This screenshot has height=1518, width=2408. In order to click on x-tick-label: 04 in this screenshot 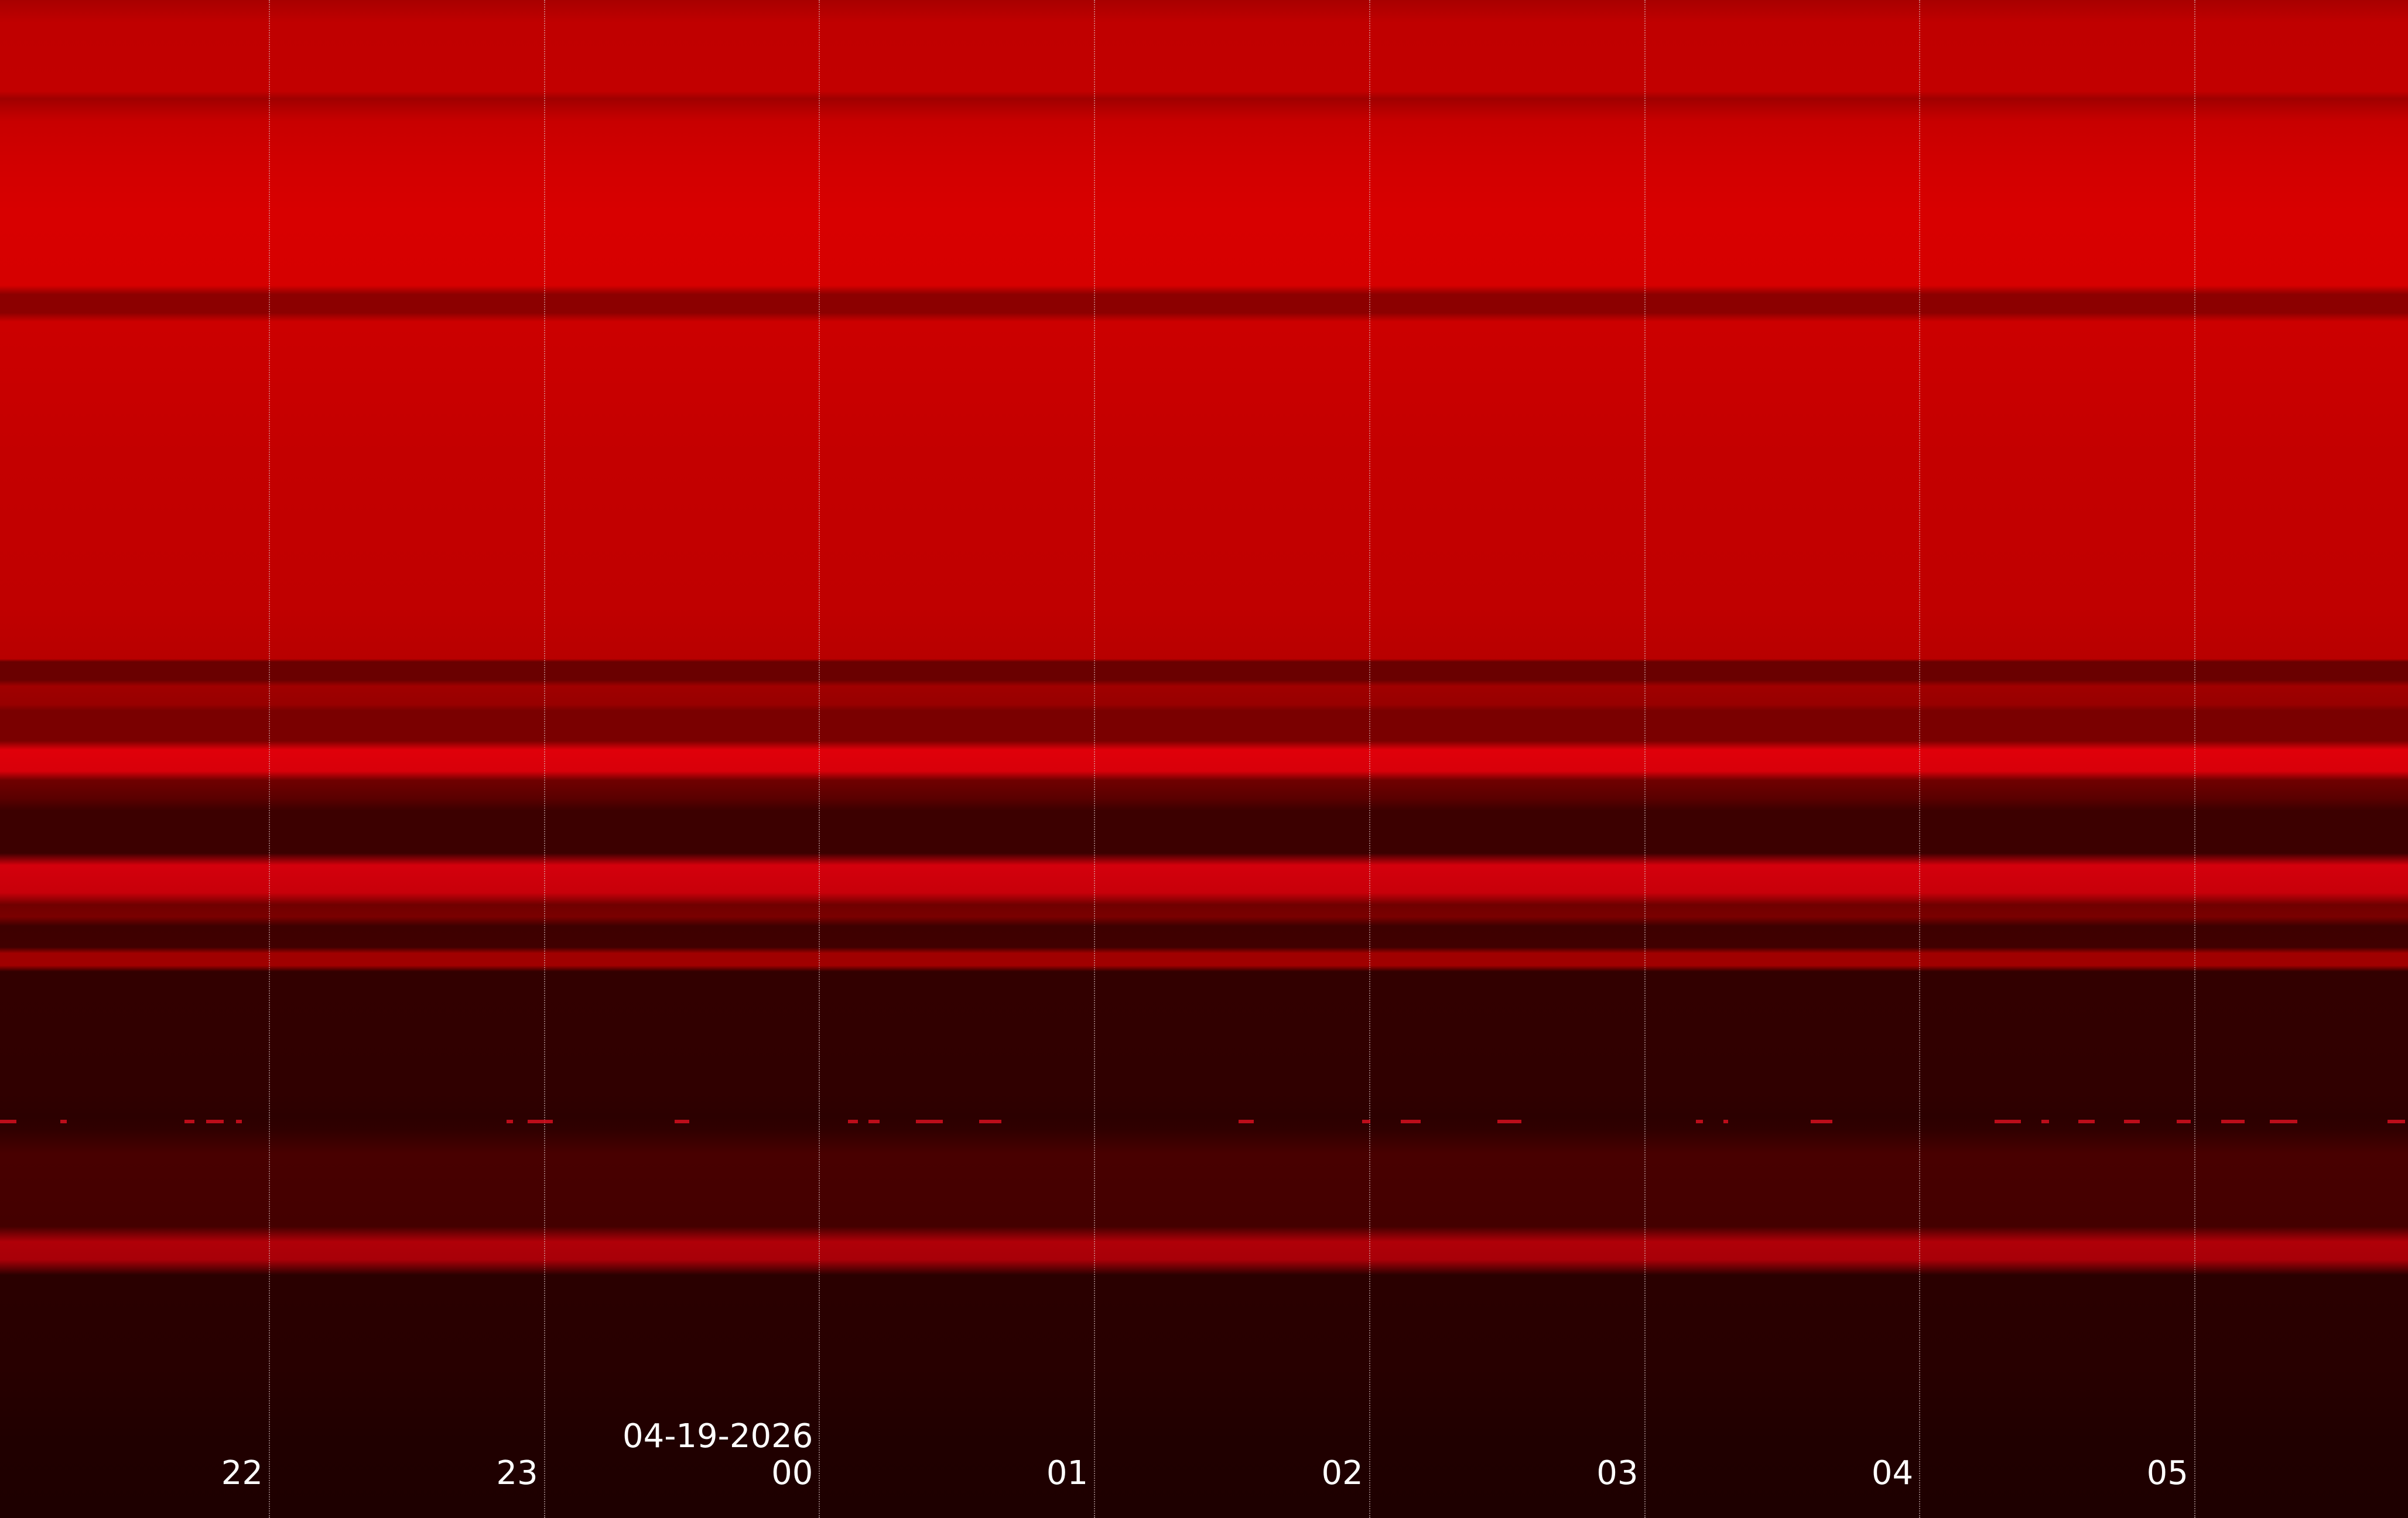, I will do `click(1893, 1473)`.